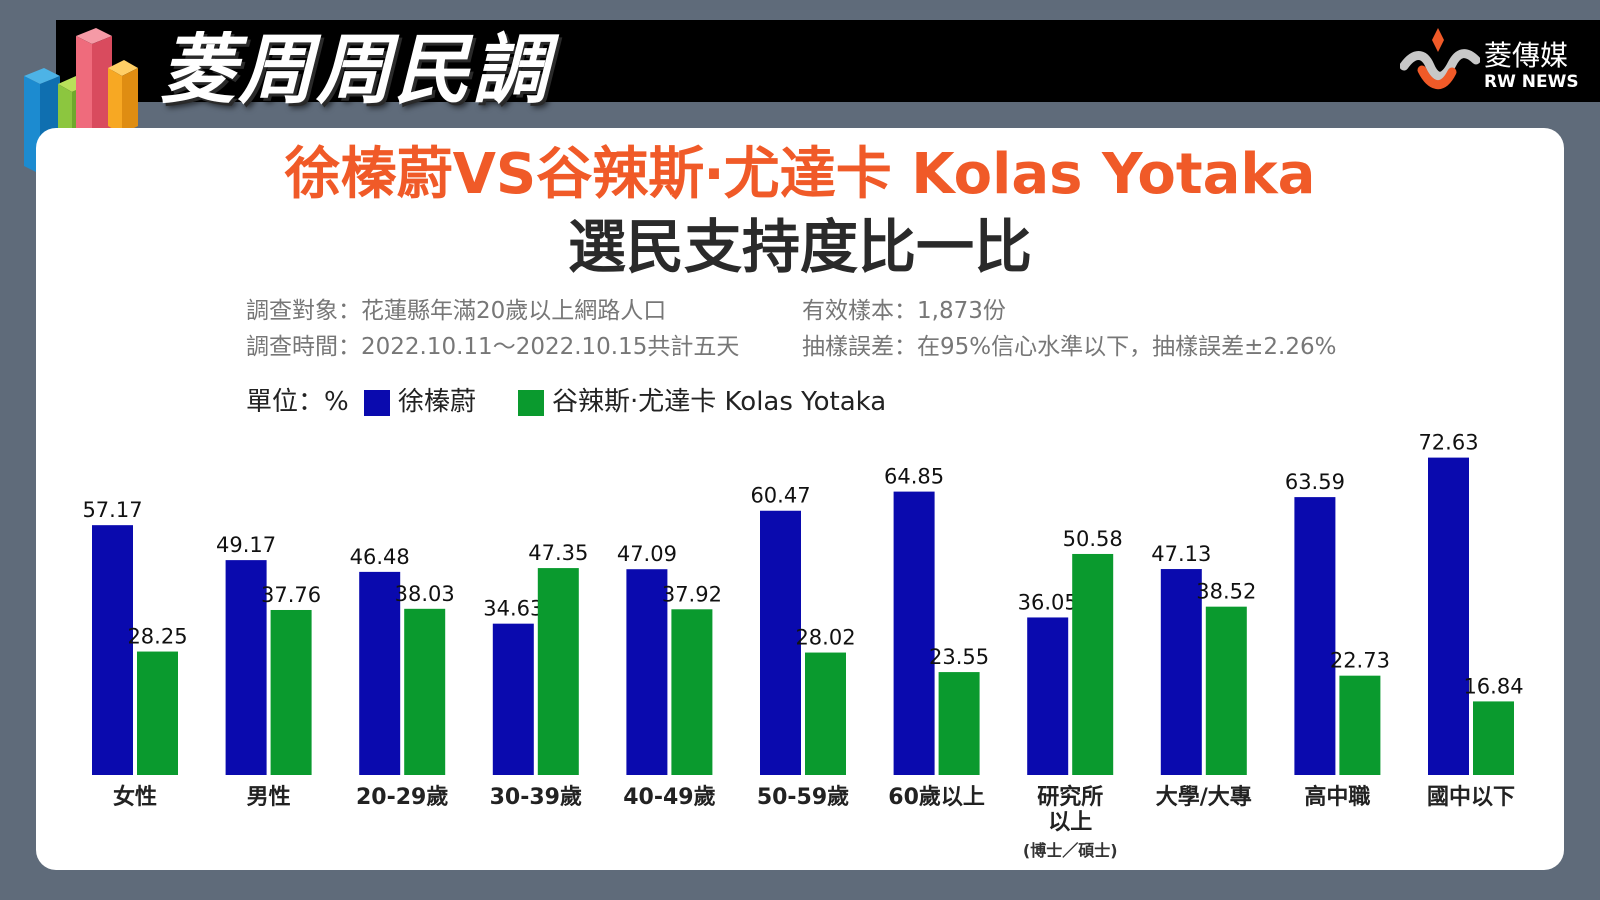 The image size is (1600, 900). What do you see at coordinates (1337, 797) in the screenshot?
I see `category-label: 高中職` at bounding box center [1337, 797].